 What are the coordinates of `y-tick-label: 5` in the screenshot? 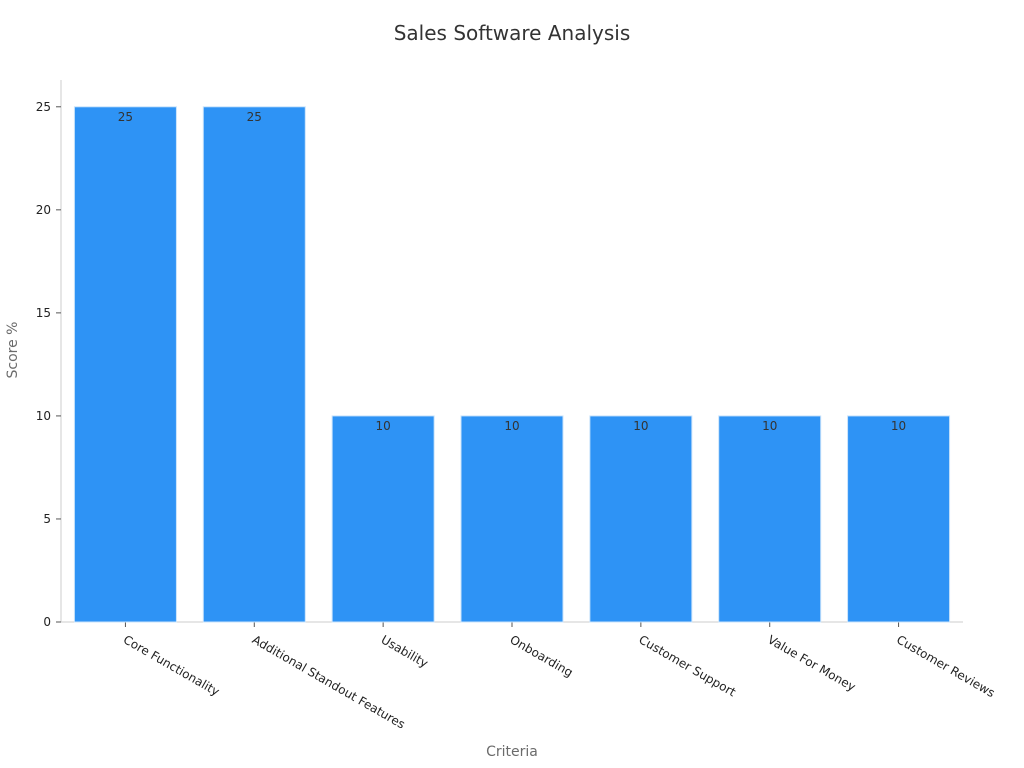 It's located at (47, 519).